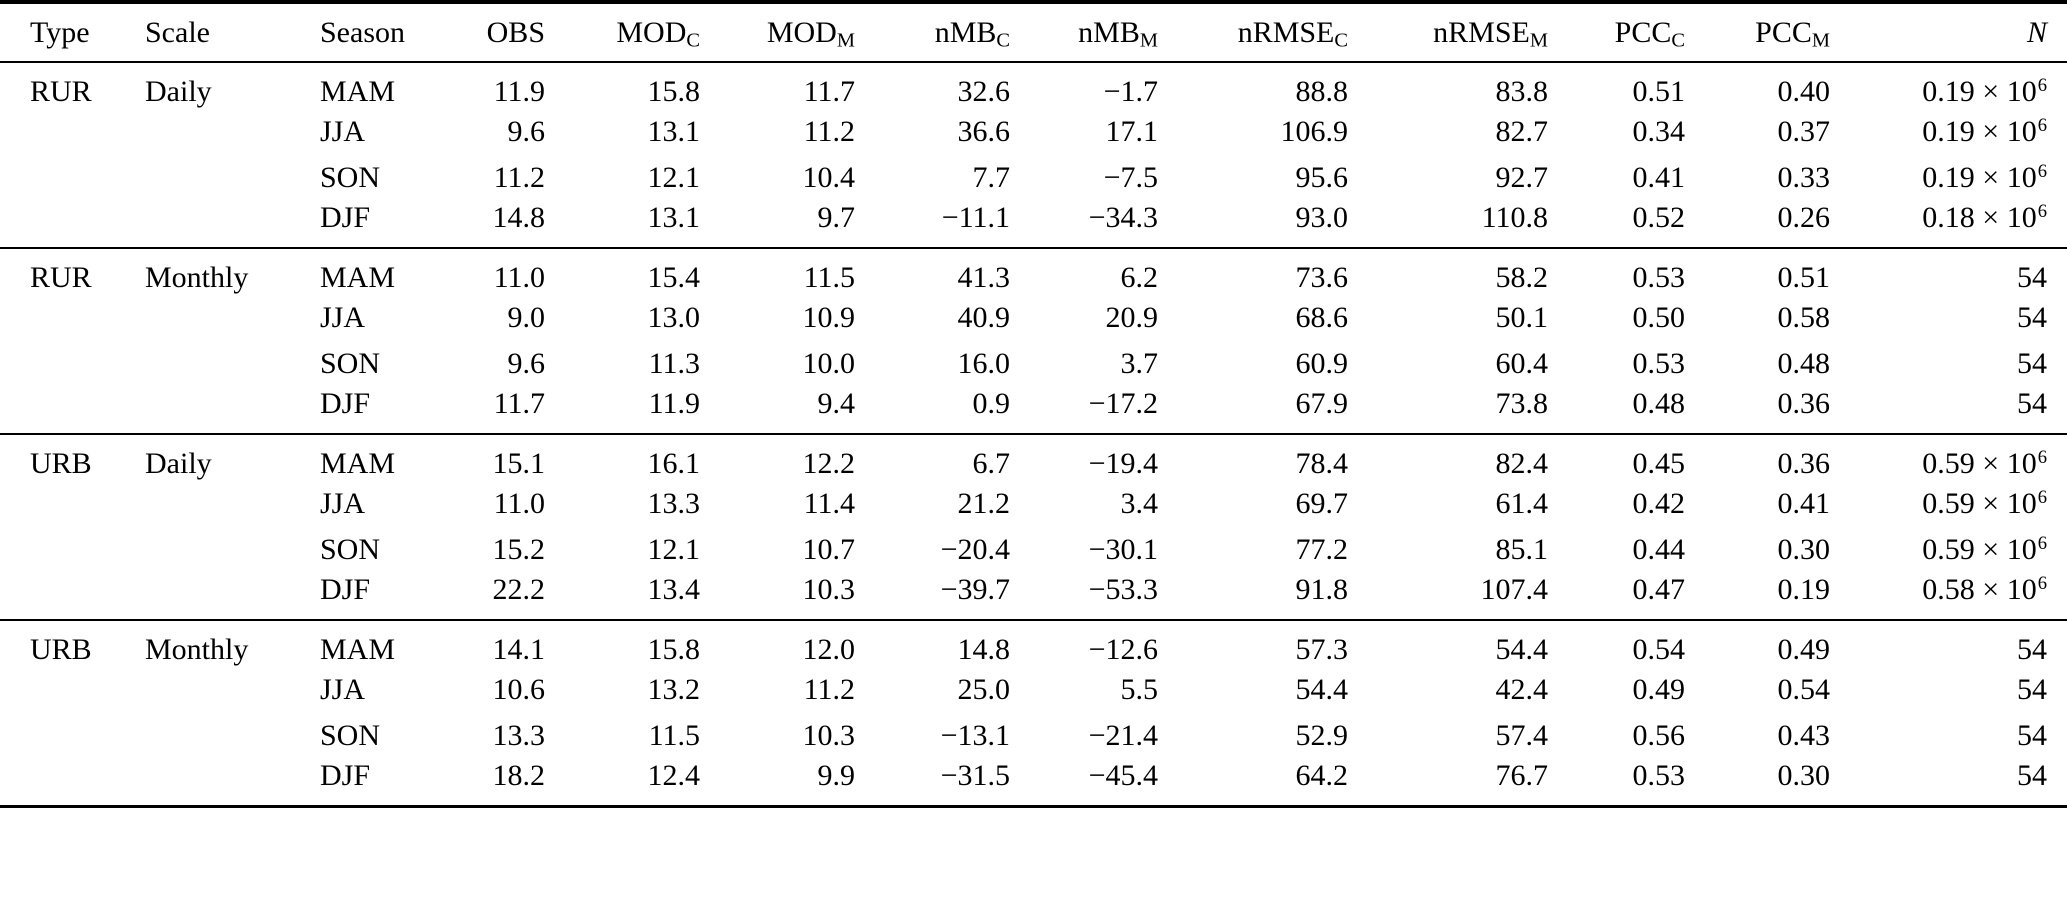 This screenshot has height=907, width=2067. Describe the element at coordinates (519, 463) in the screenshot. I see `cell-obs: 15.1` at that location.